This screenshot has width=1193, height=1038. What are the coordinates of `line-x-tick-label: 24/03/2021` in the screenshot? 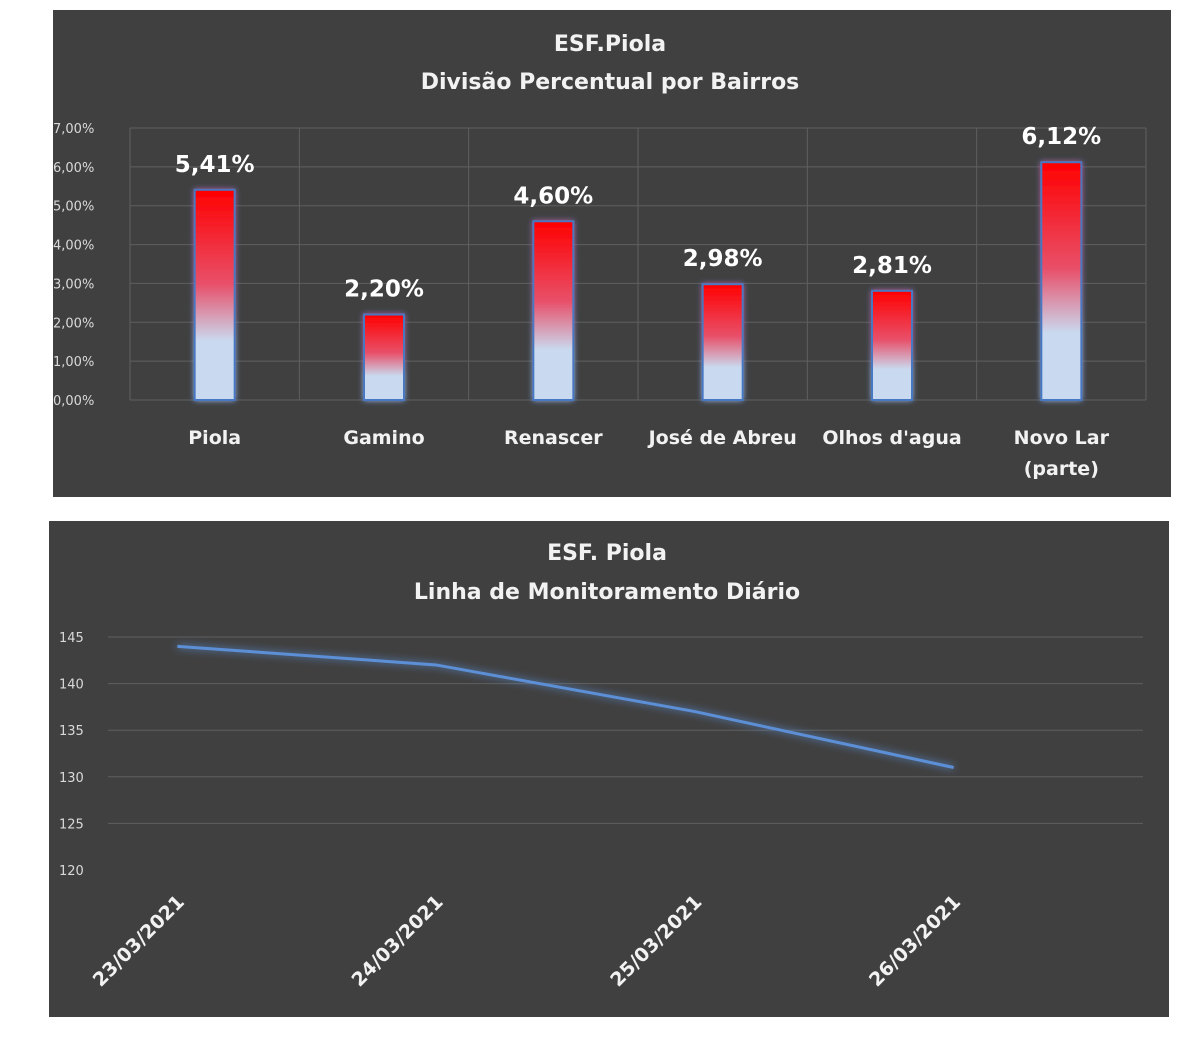 It's located at (398, 941).